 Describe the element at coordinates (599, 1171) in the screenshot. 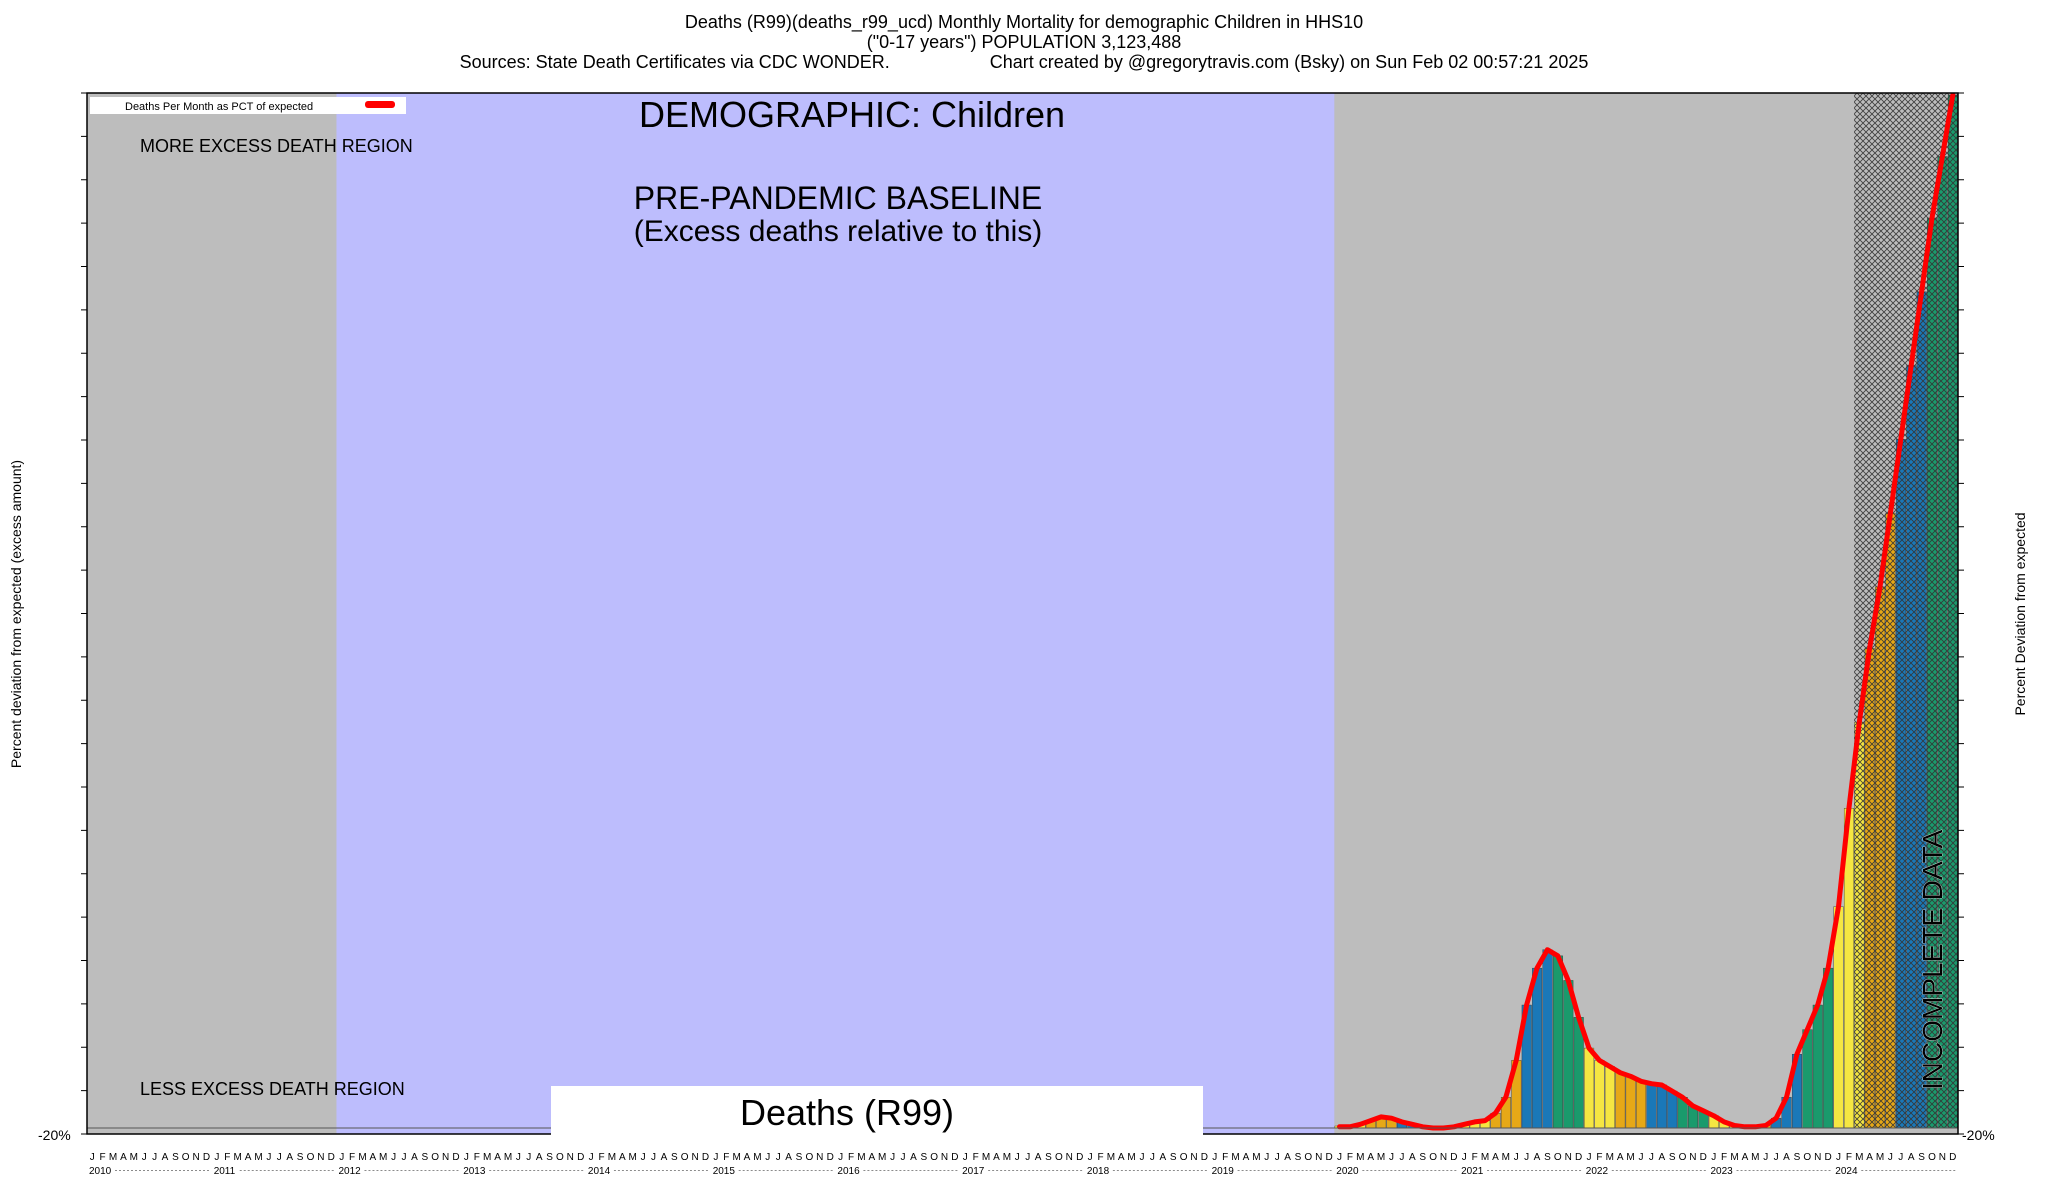

I see `year-tick-label: 2014` at that location.